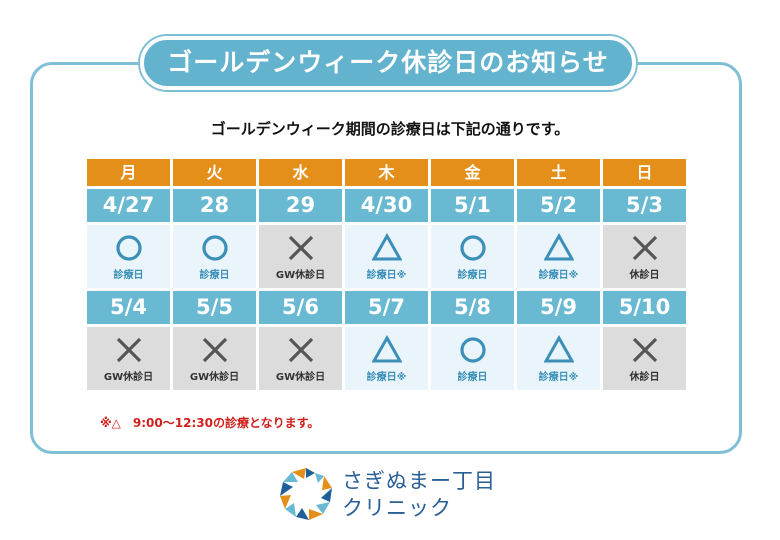 This screenshot has height=540, width=780. Describe the element at coordinates (128, 205) in the screenshot. I see `date-cell: 4/27` at that location.